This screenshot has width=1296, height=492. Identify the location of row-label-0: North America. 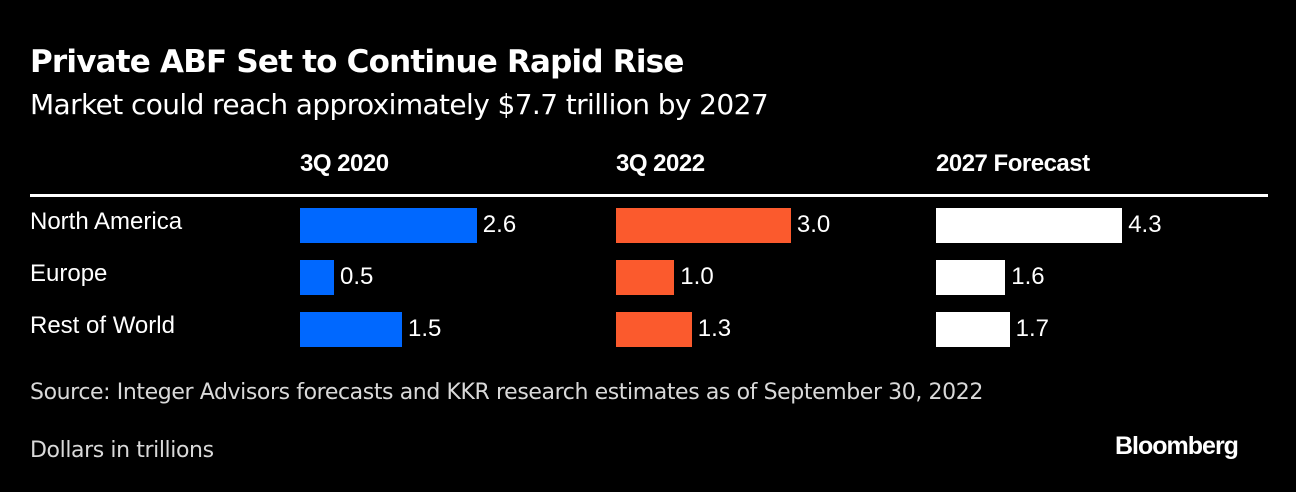
(106, 221).